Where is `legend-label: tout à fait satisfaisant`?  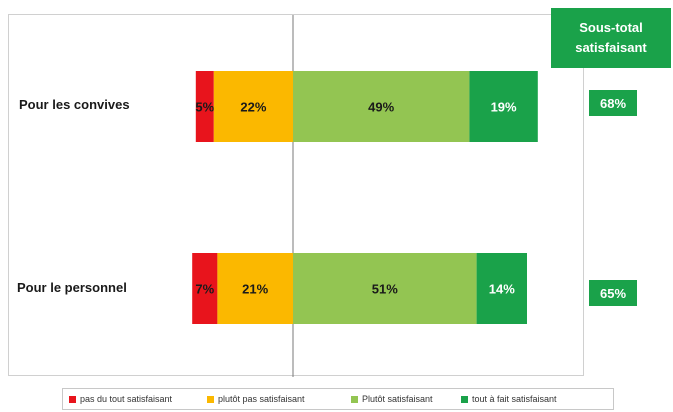
legend-label: tout à fait satisfaisant is located at coordinates (514, 399).